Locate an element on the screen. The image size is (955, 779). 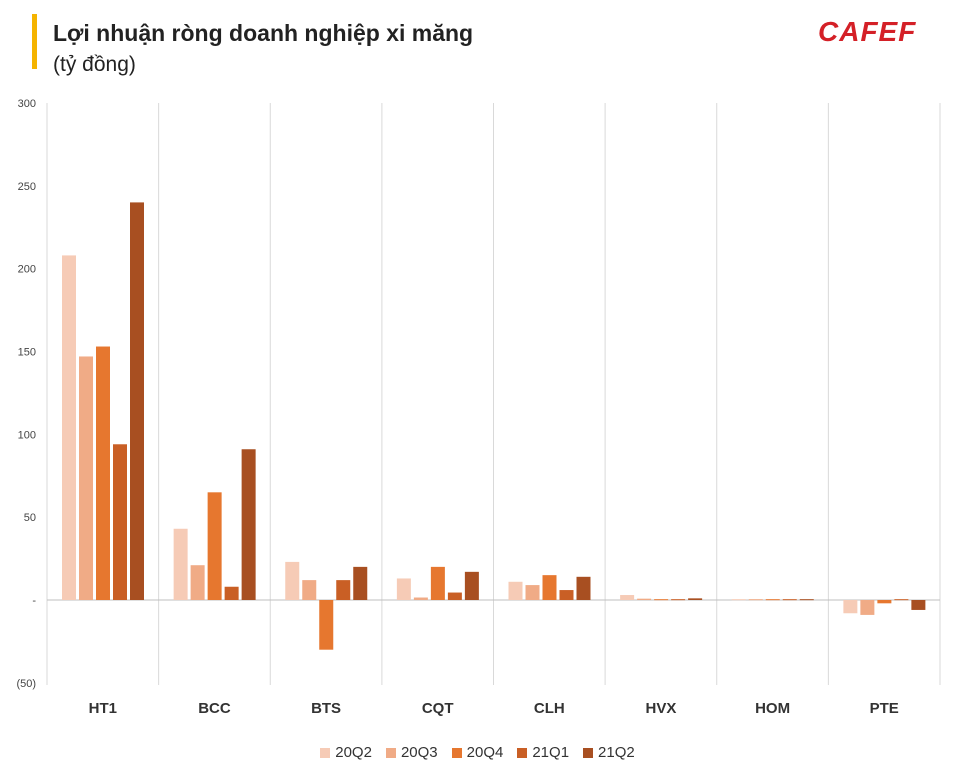
bar-HVX-20Q3 is located at coordinates (644, 599).